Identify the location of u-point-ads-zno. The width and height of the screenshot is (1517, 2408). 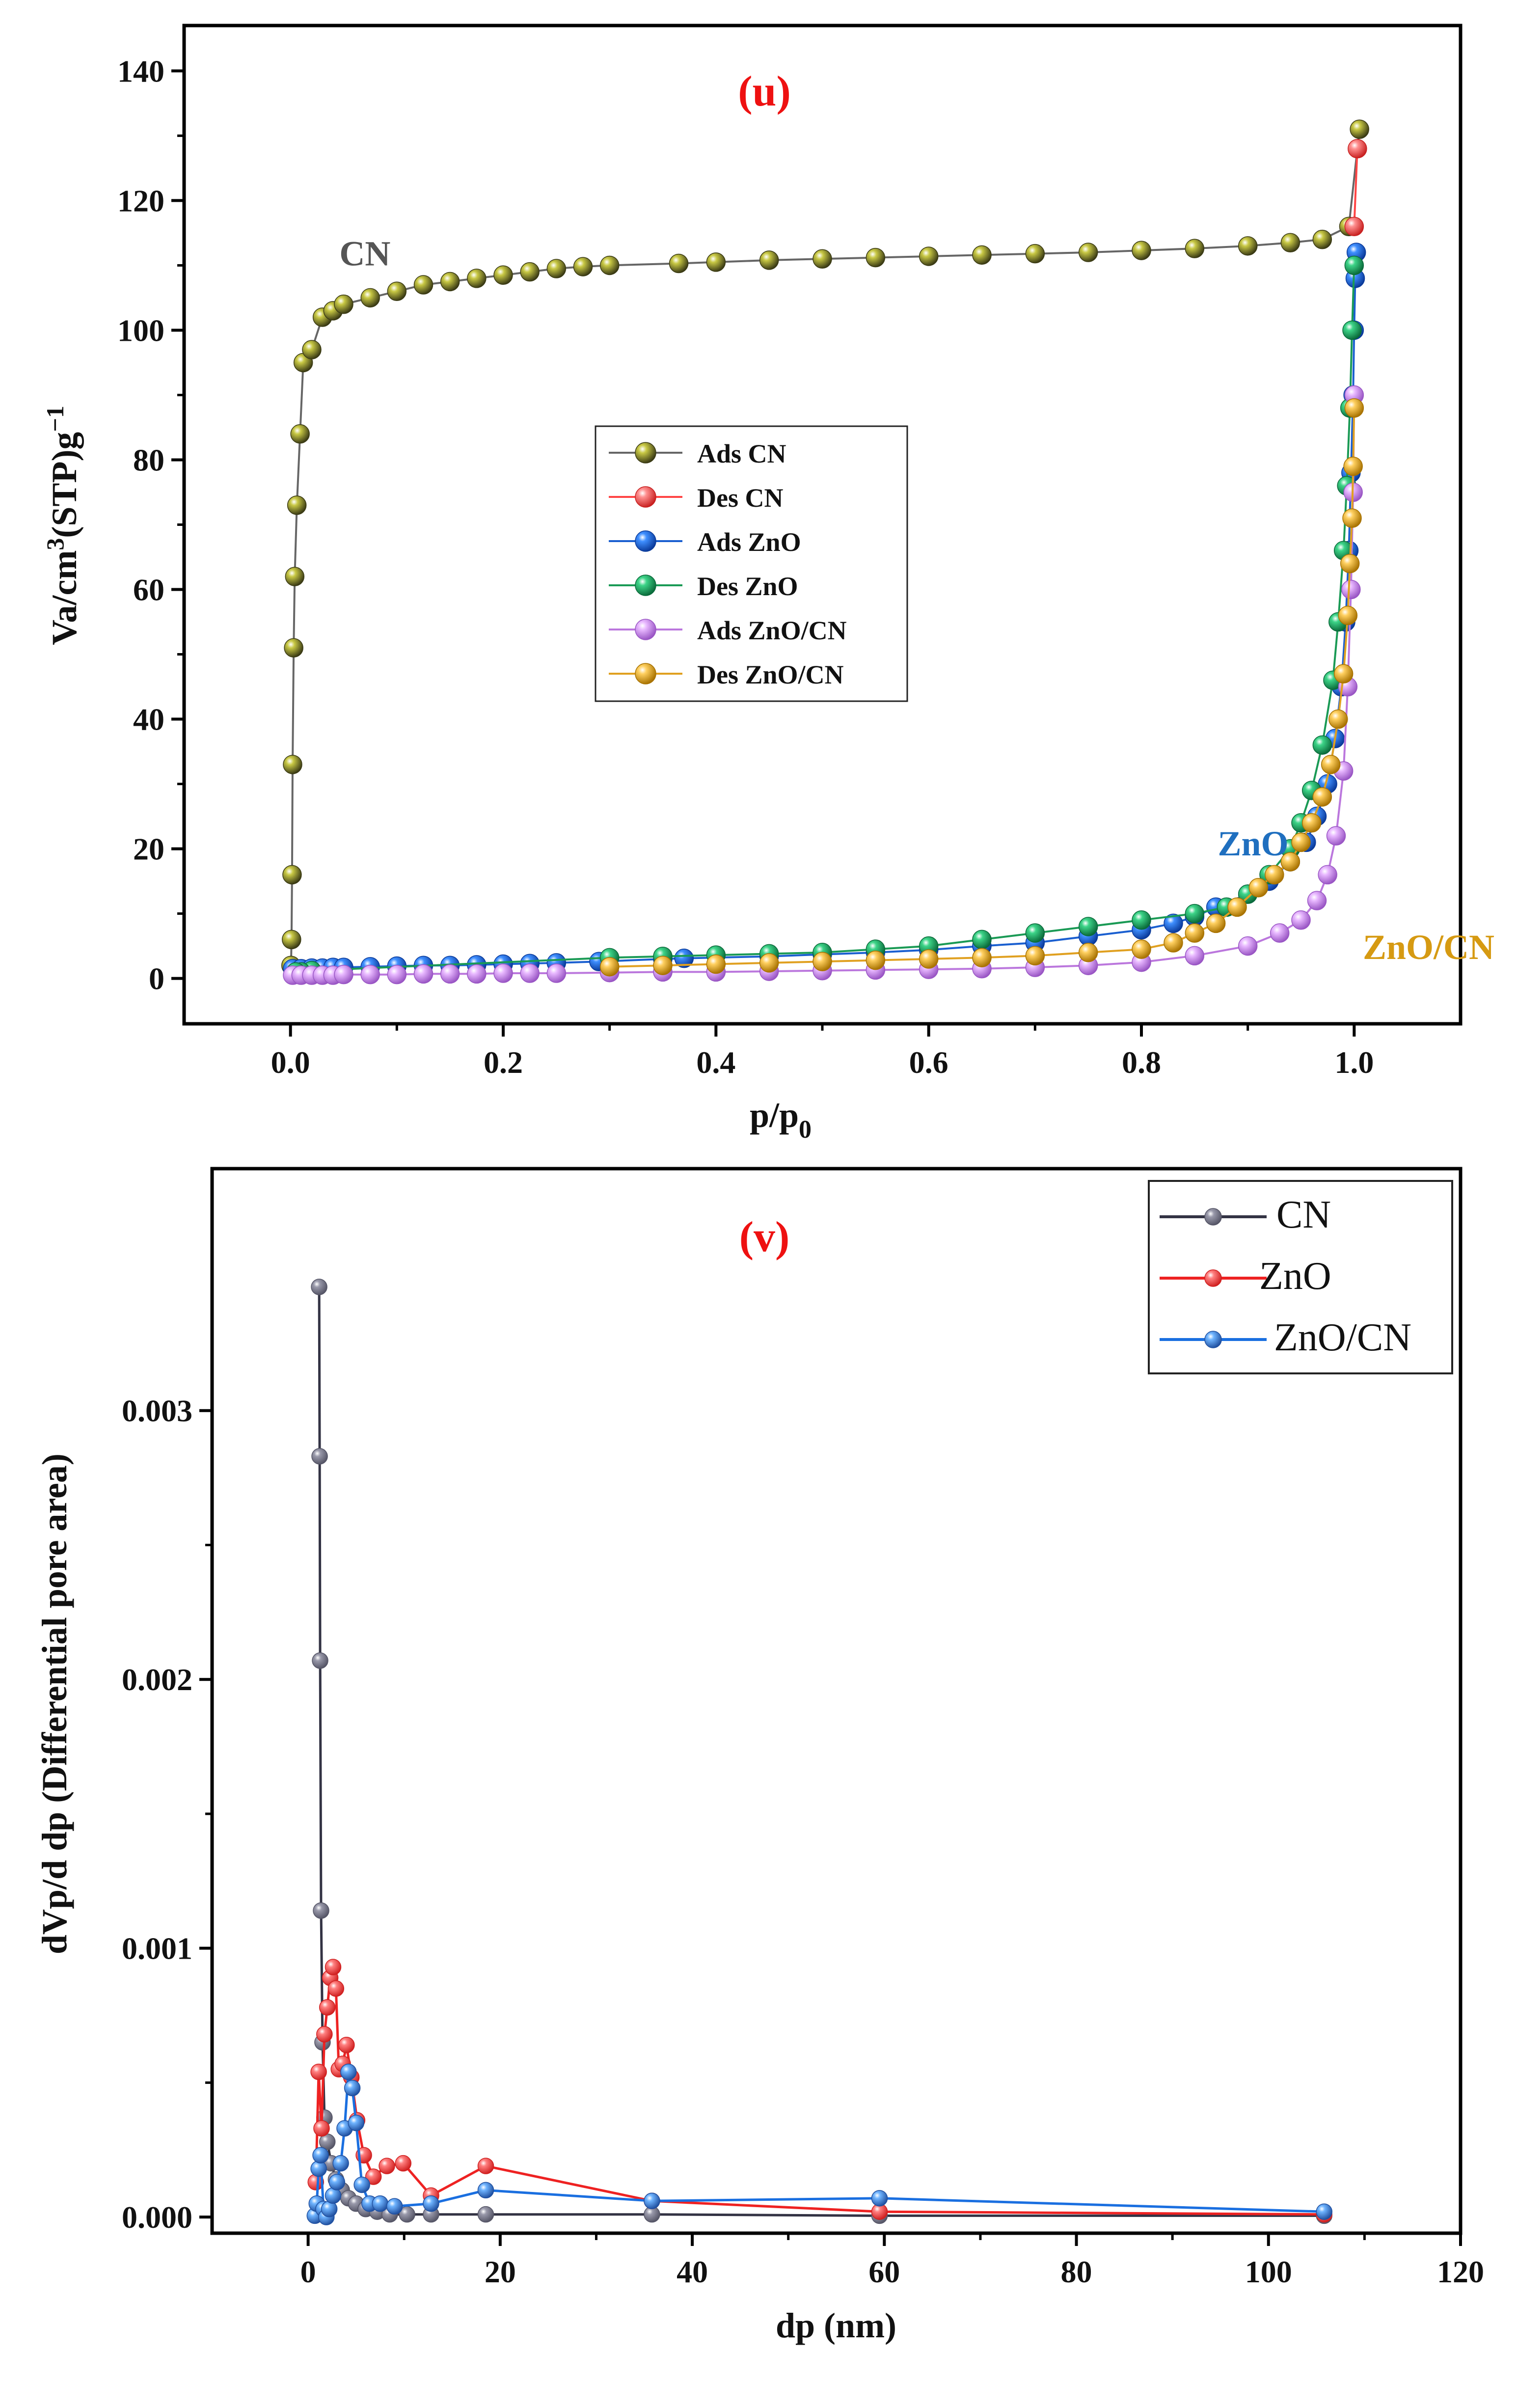
(1173, 923).